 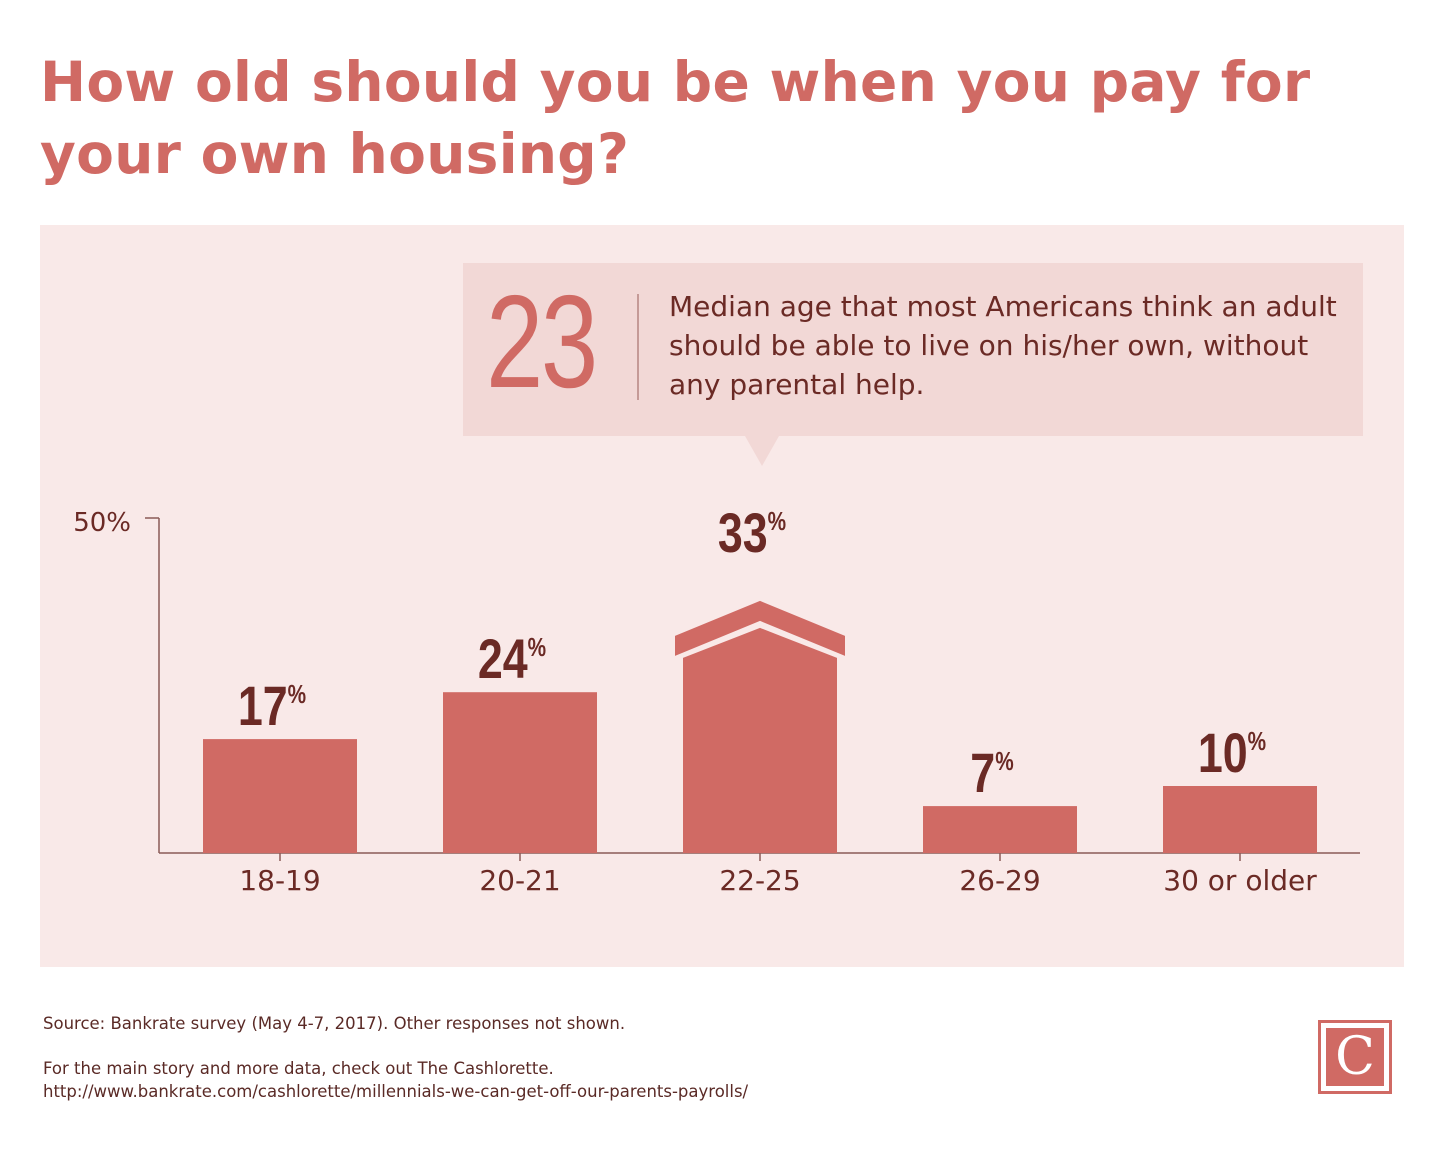 What do you see at coordinates (762, 451) in the screenshot?
I see `callout-pointer` at bounding box center [762, 451].